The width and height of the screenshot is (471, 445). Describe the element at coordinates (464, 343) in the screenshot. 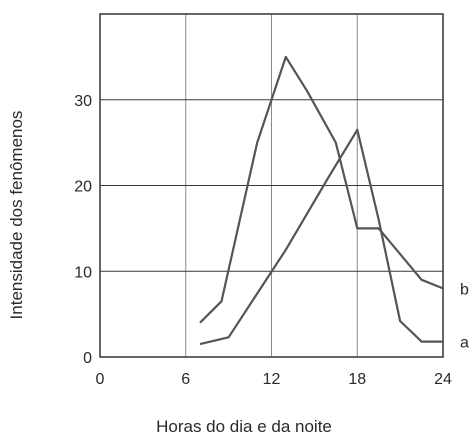

I see `series-label-a: a` at that location.